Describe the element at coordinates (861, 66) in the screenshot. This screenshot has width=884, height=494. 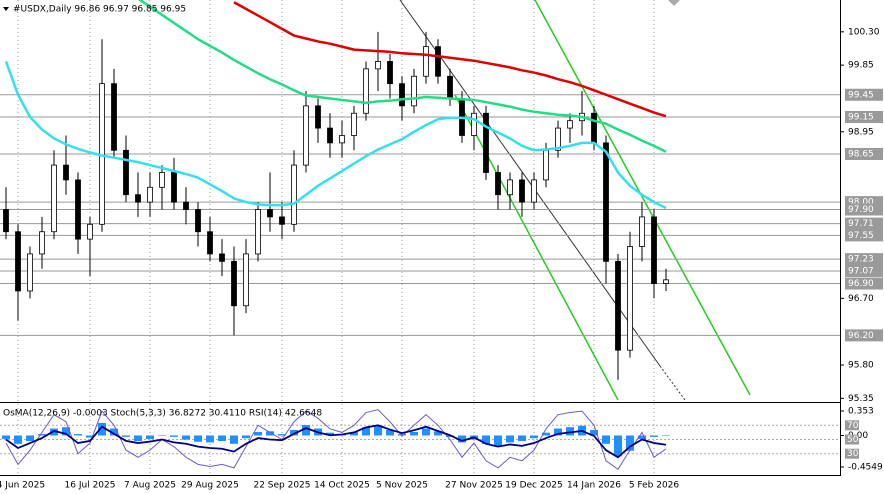
I see `y-tick-label: 99.85` at that location.